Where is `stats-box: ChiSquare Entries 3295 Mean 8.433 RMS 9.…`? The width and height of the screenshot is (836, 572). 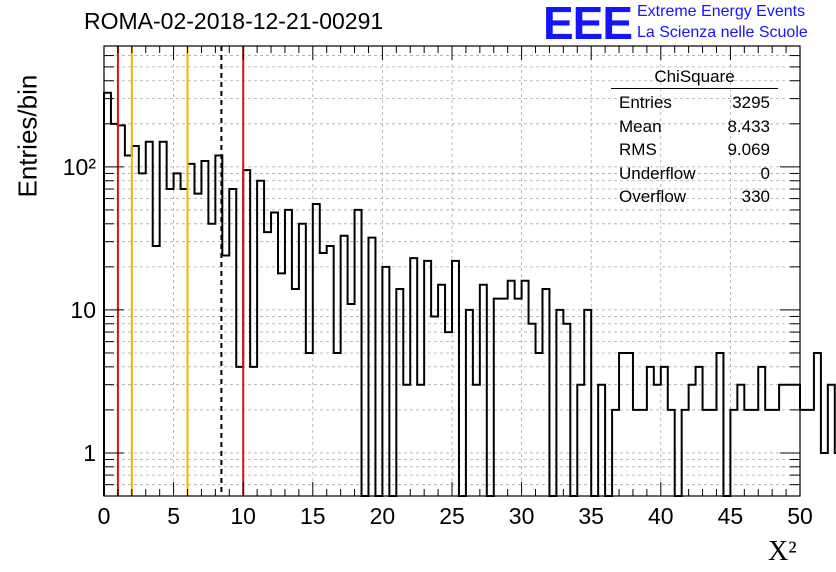 stats-box: ChiSquare Entries 3295 Mean 8.433 RMS 9.… is located at coordinates (694, 137).